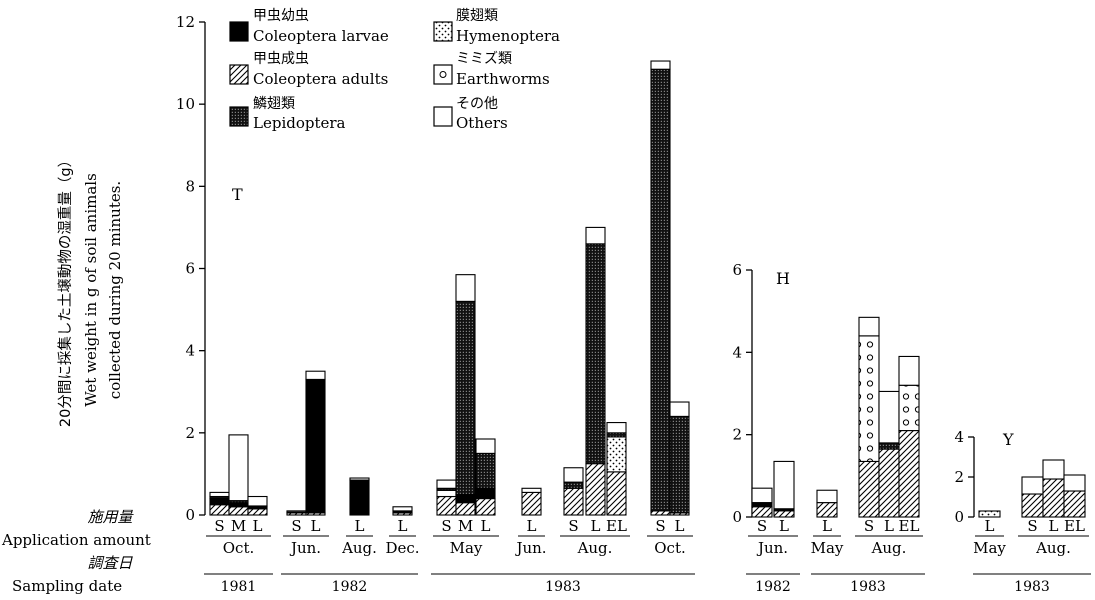  I want to click on bar-segment-T-May-L-lep, so click(485, 470).